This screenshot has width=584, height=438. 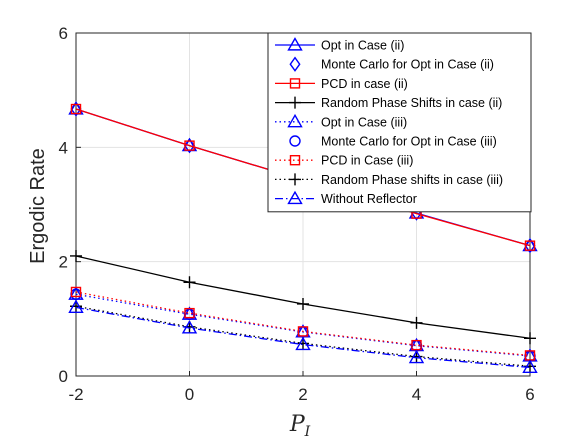 What do you see at coordinates (189, 394) in the screenshot?
I see `x-tick-label: 0` at bounding box center [189, 394].